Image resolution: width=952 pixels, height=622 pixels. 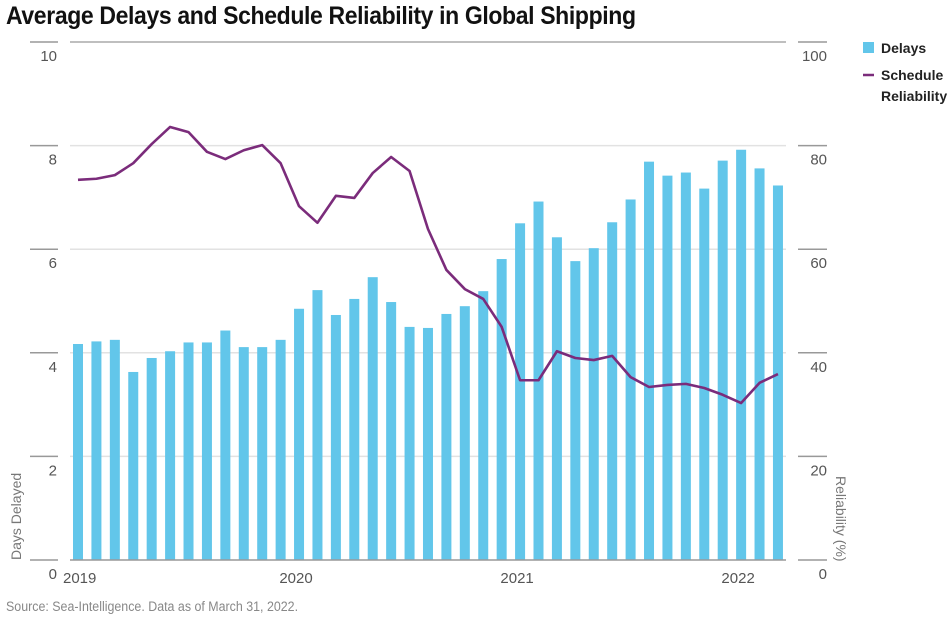 I want to click on legend-label-delays: Delays, so click(x=903, y=48).